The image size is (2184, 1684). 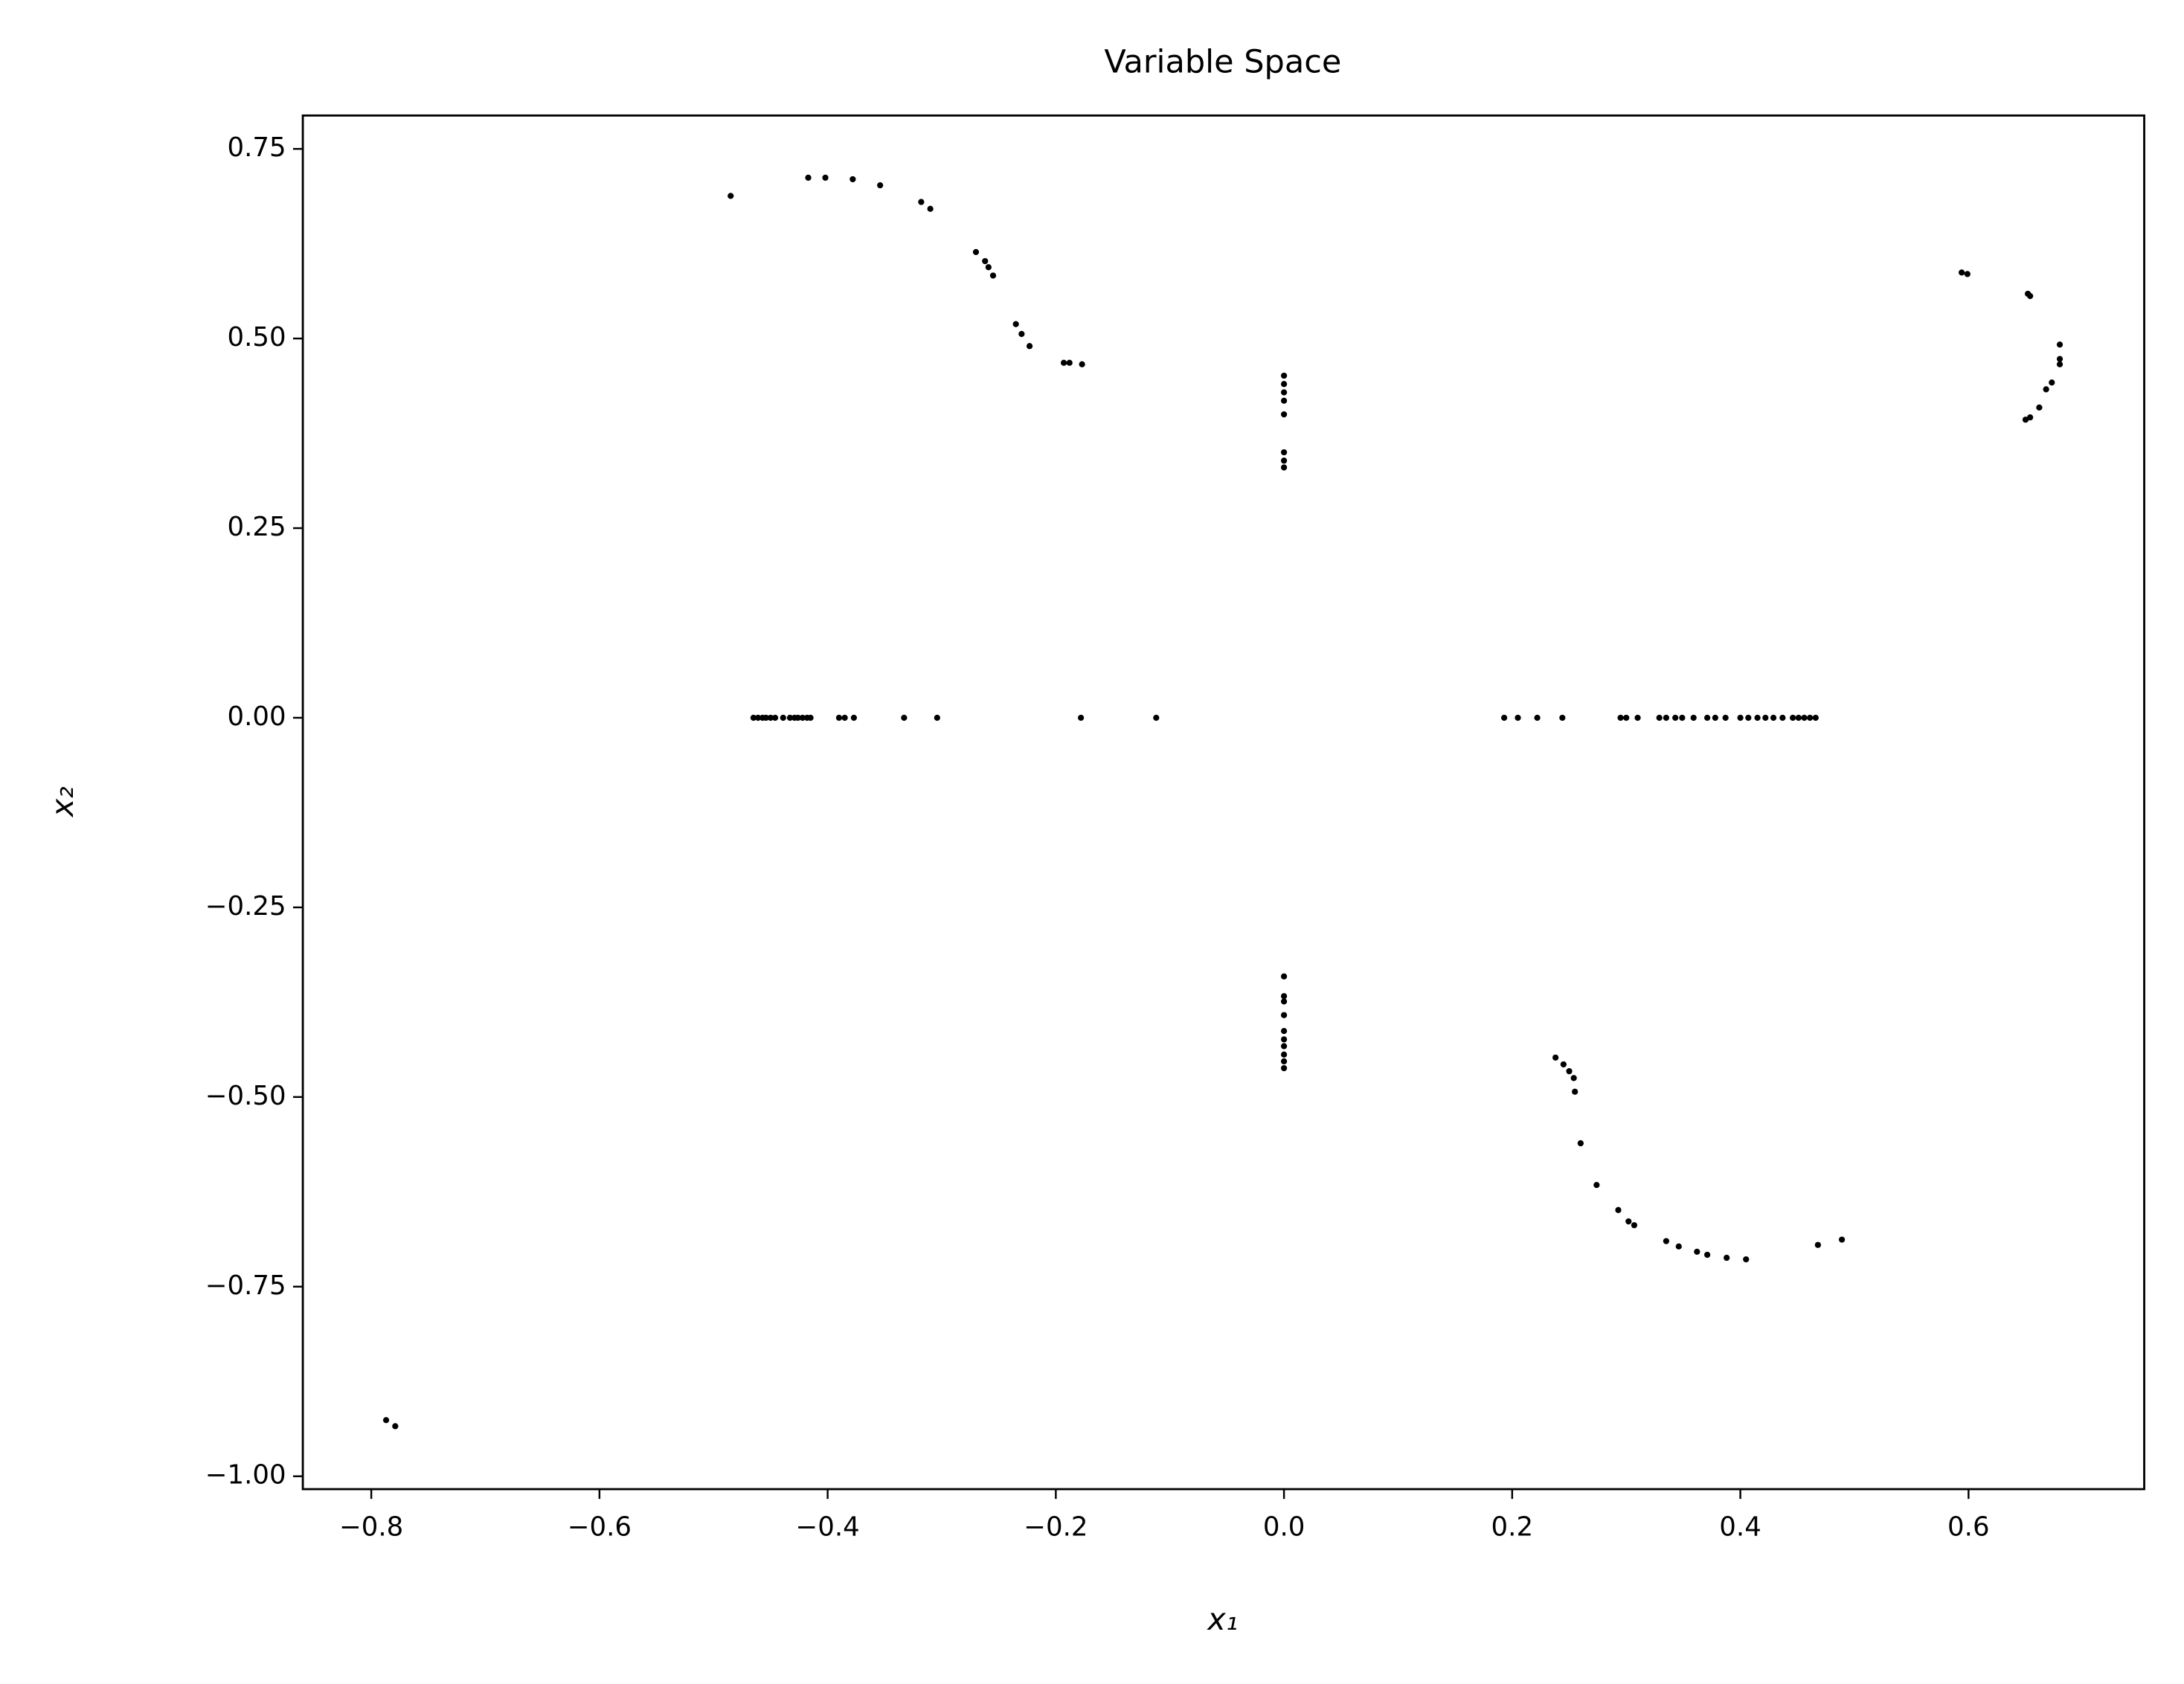 What do you see at coordinates (245, 906) in the screenshot?
I see `y-tick-label: −0.25` at bounding box center [245, 906].